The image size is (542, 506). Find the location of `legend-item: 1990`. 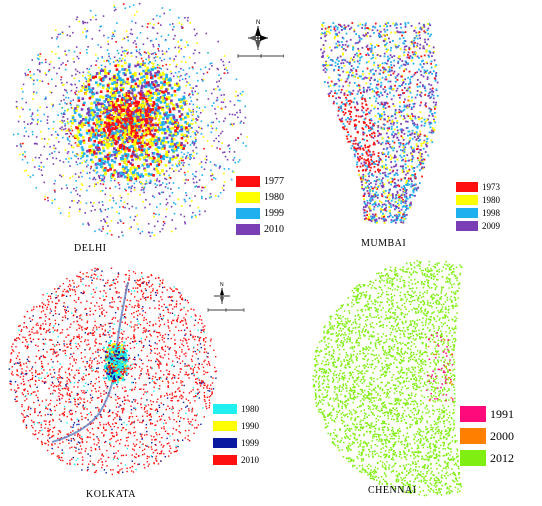

legend-item: 1990 is located at coordinates (236, 426).